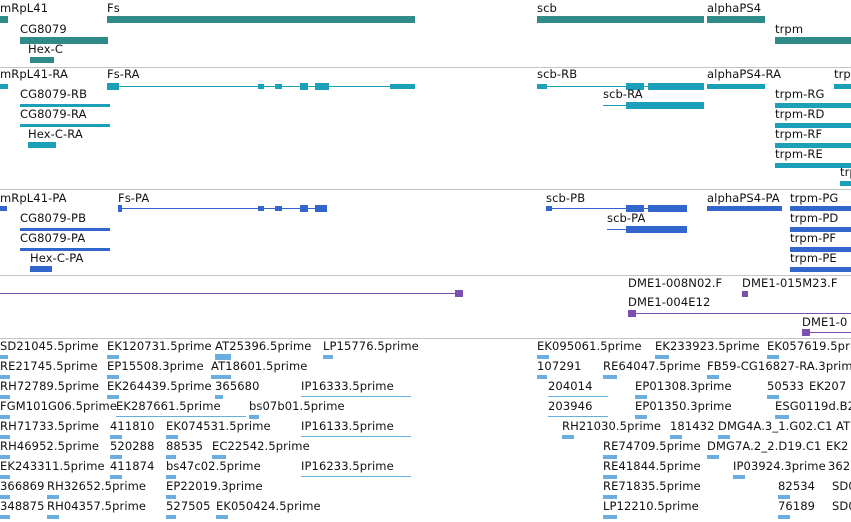 This screenshot has height=522, width=851. Describe the element at coordinates (59, 406) in the screenshot. I see `est-label: FGM101G06.5prime` at that location.